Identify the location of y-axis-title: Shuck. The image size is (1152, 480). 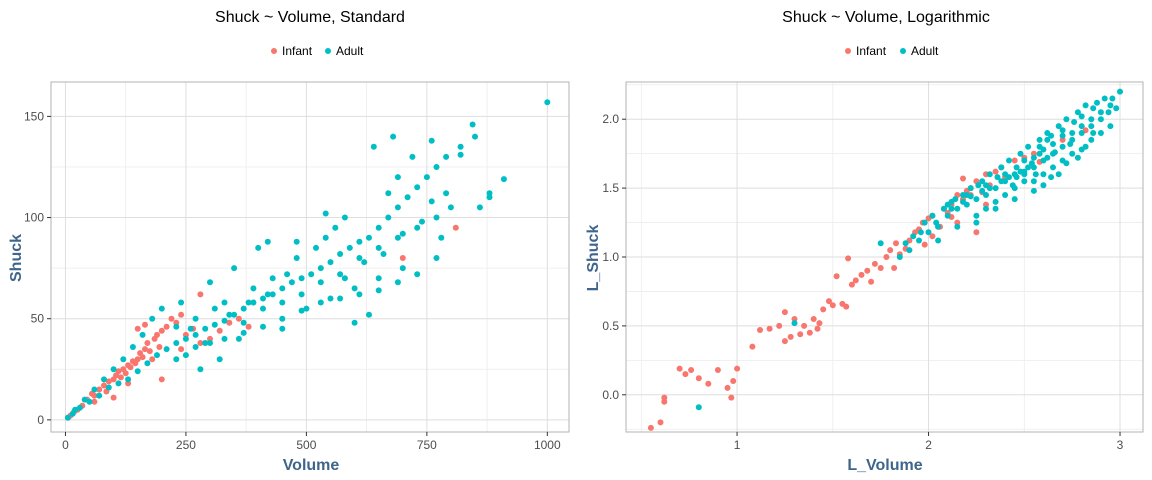
(16, 258).